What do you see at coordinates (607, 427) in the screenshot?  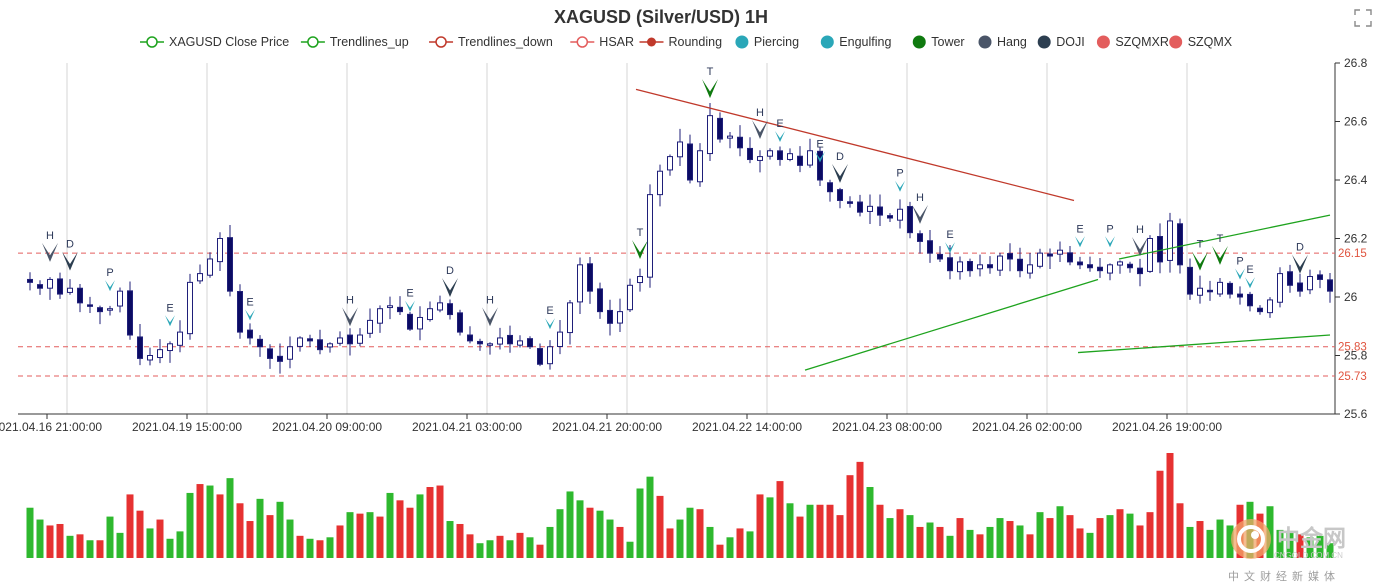 I see `x-tick-label: 2021.04.21 20:00:00` at bounding box center [607, 427].